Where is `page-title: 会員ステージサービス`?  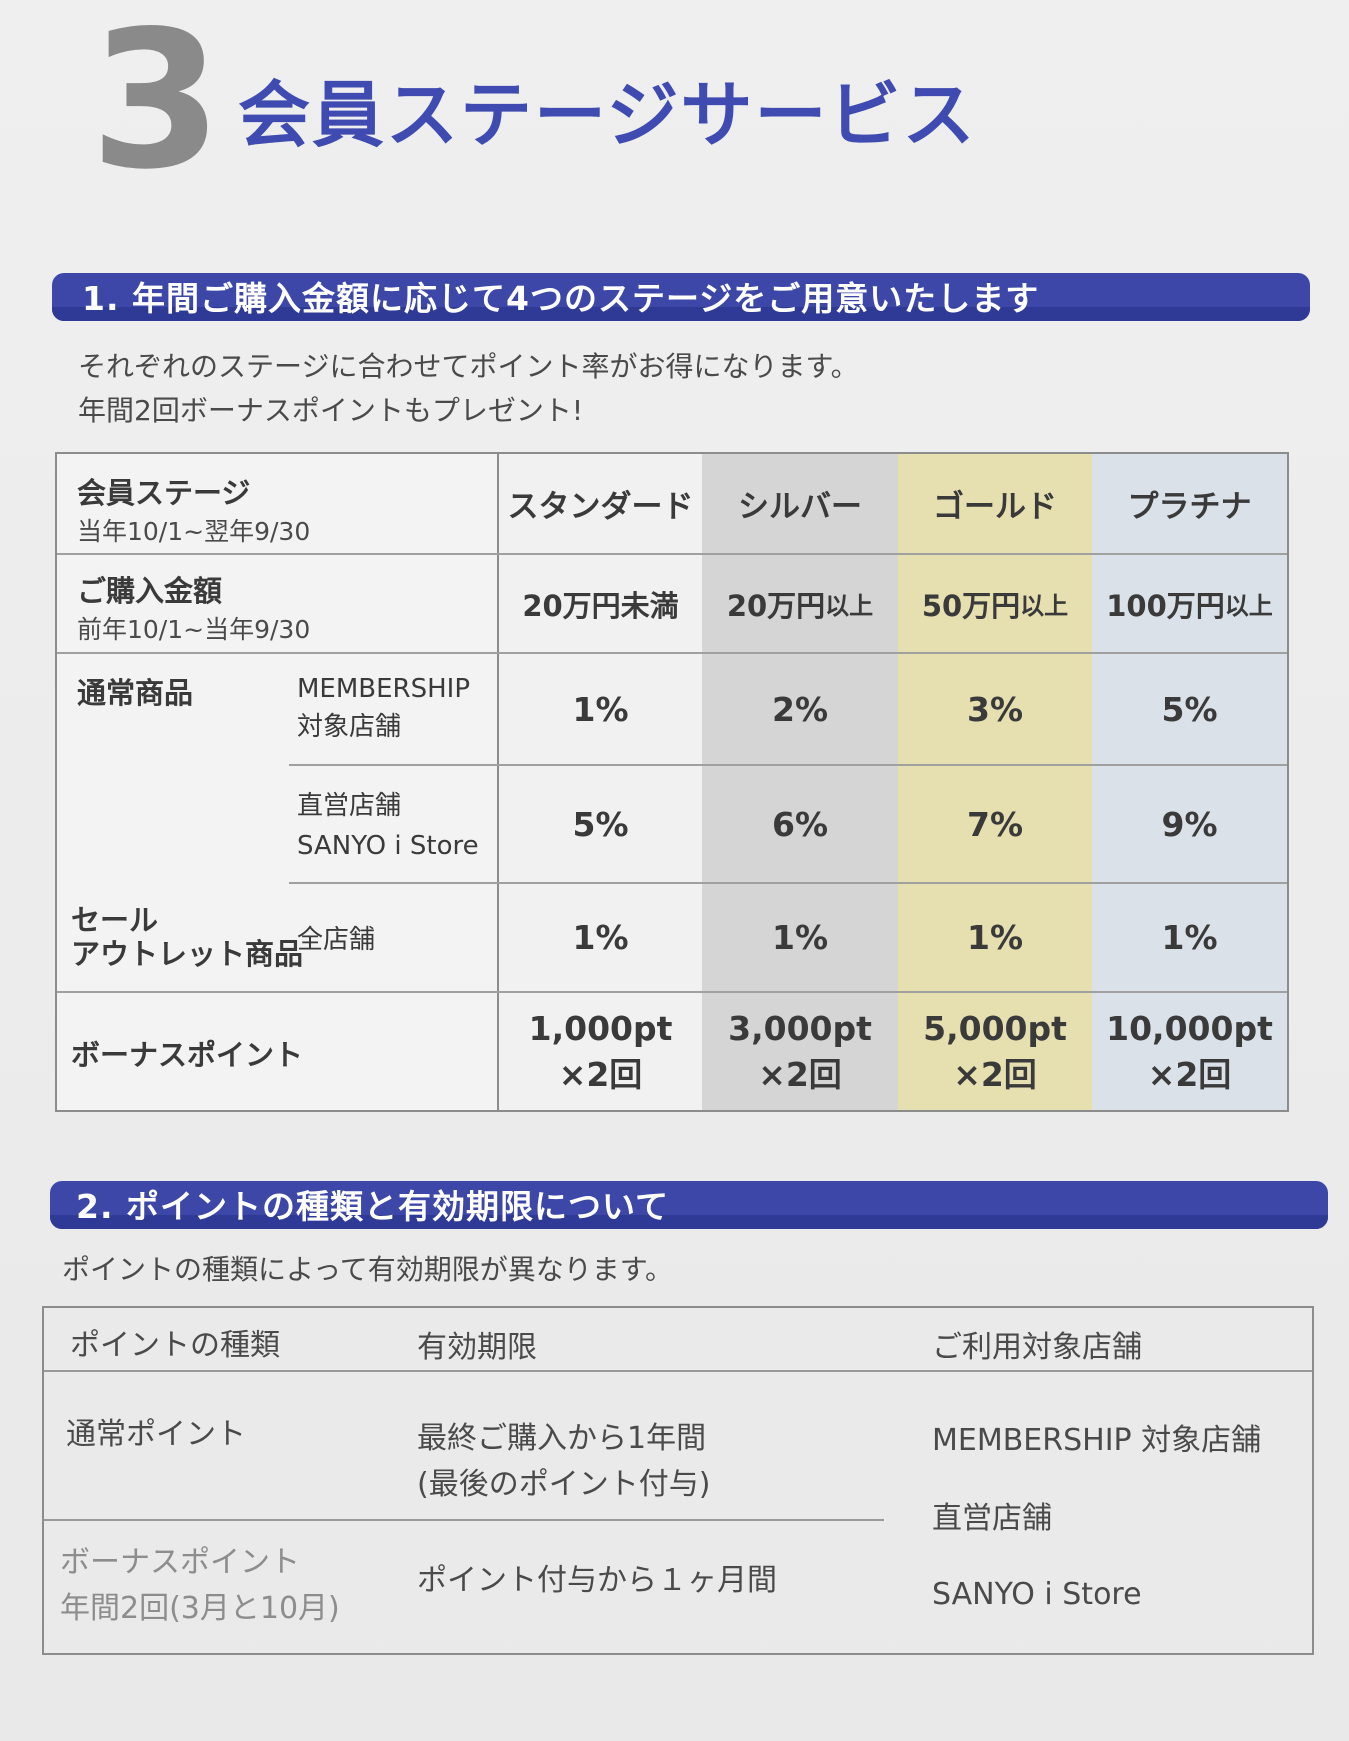
page-title: 会員ステージサービス is located at coordinates (607, 115).